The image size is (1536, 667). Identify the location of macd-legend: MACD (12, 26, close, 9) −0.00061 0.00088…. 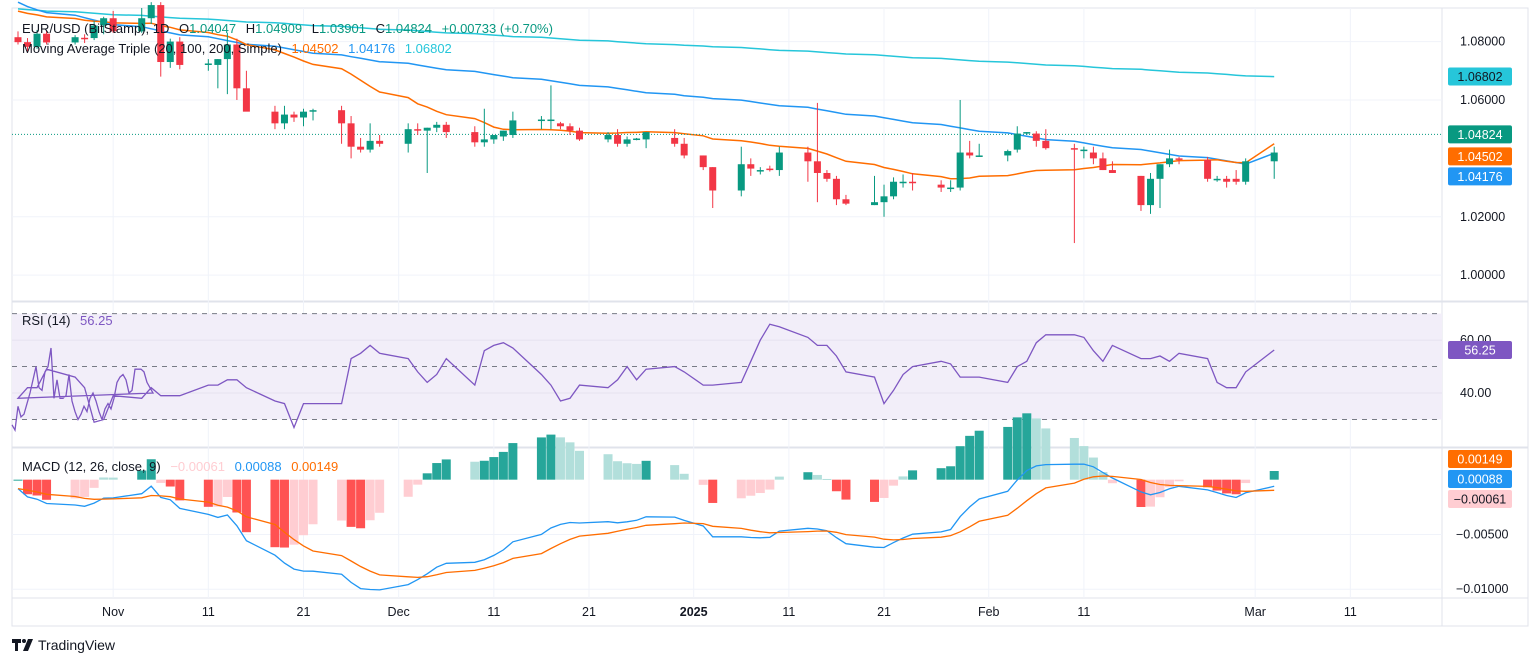
(183, 466).